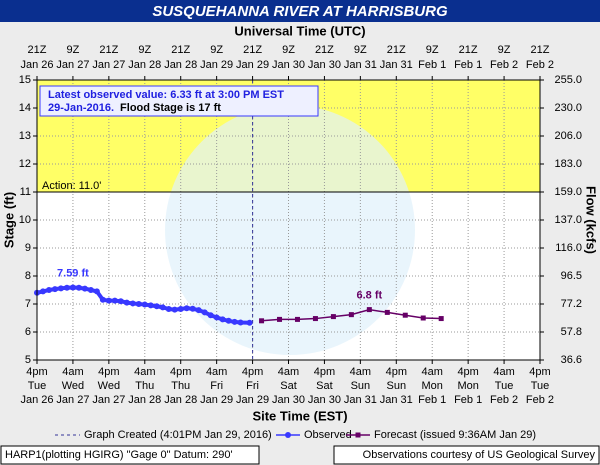 Image resolution: width=600 pixels, height=465 pixels. What do you see at coordinates (252, 400) in the screenshot?
I see `x-tick-date: Jan 29` at bounding box center [252, 400].